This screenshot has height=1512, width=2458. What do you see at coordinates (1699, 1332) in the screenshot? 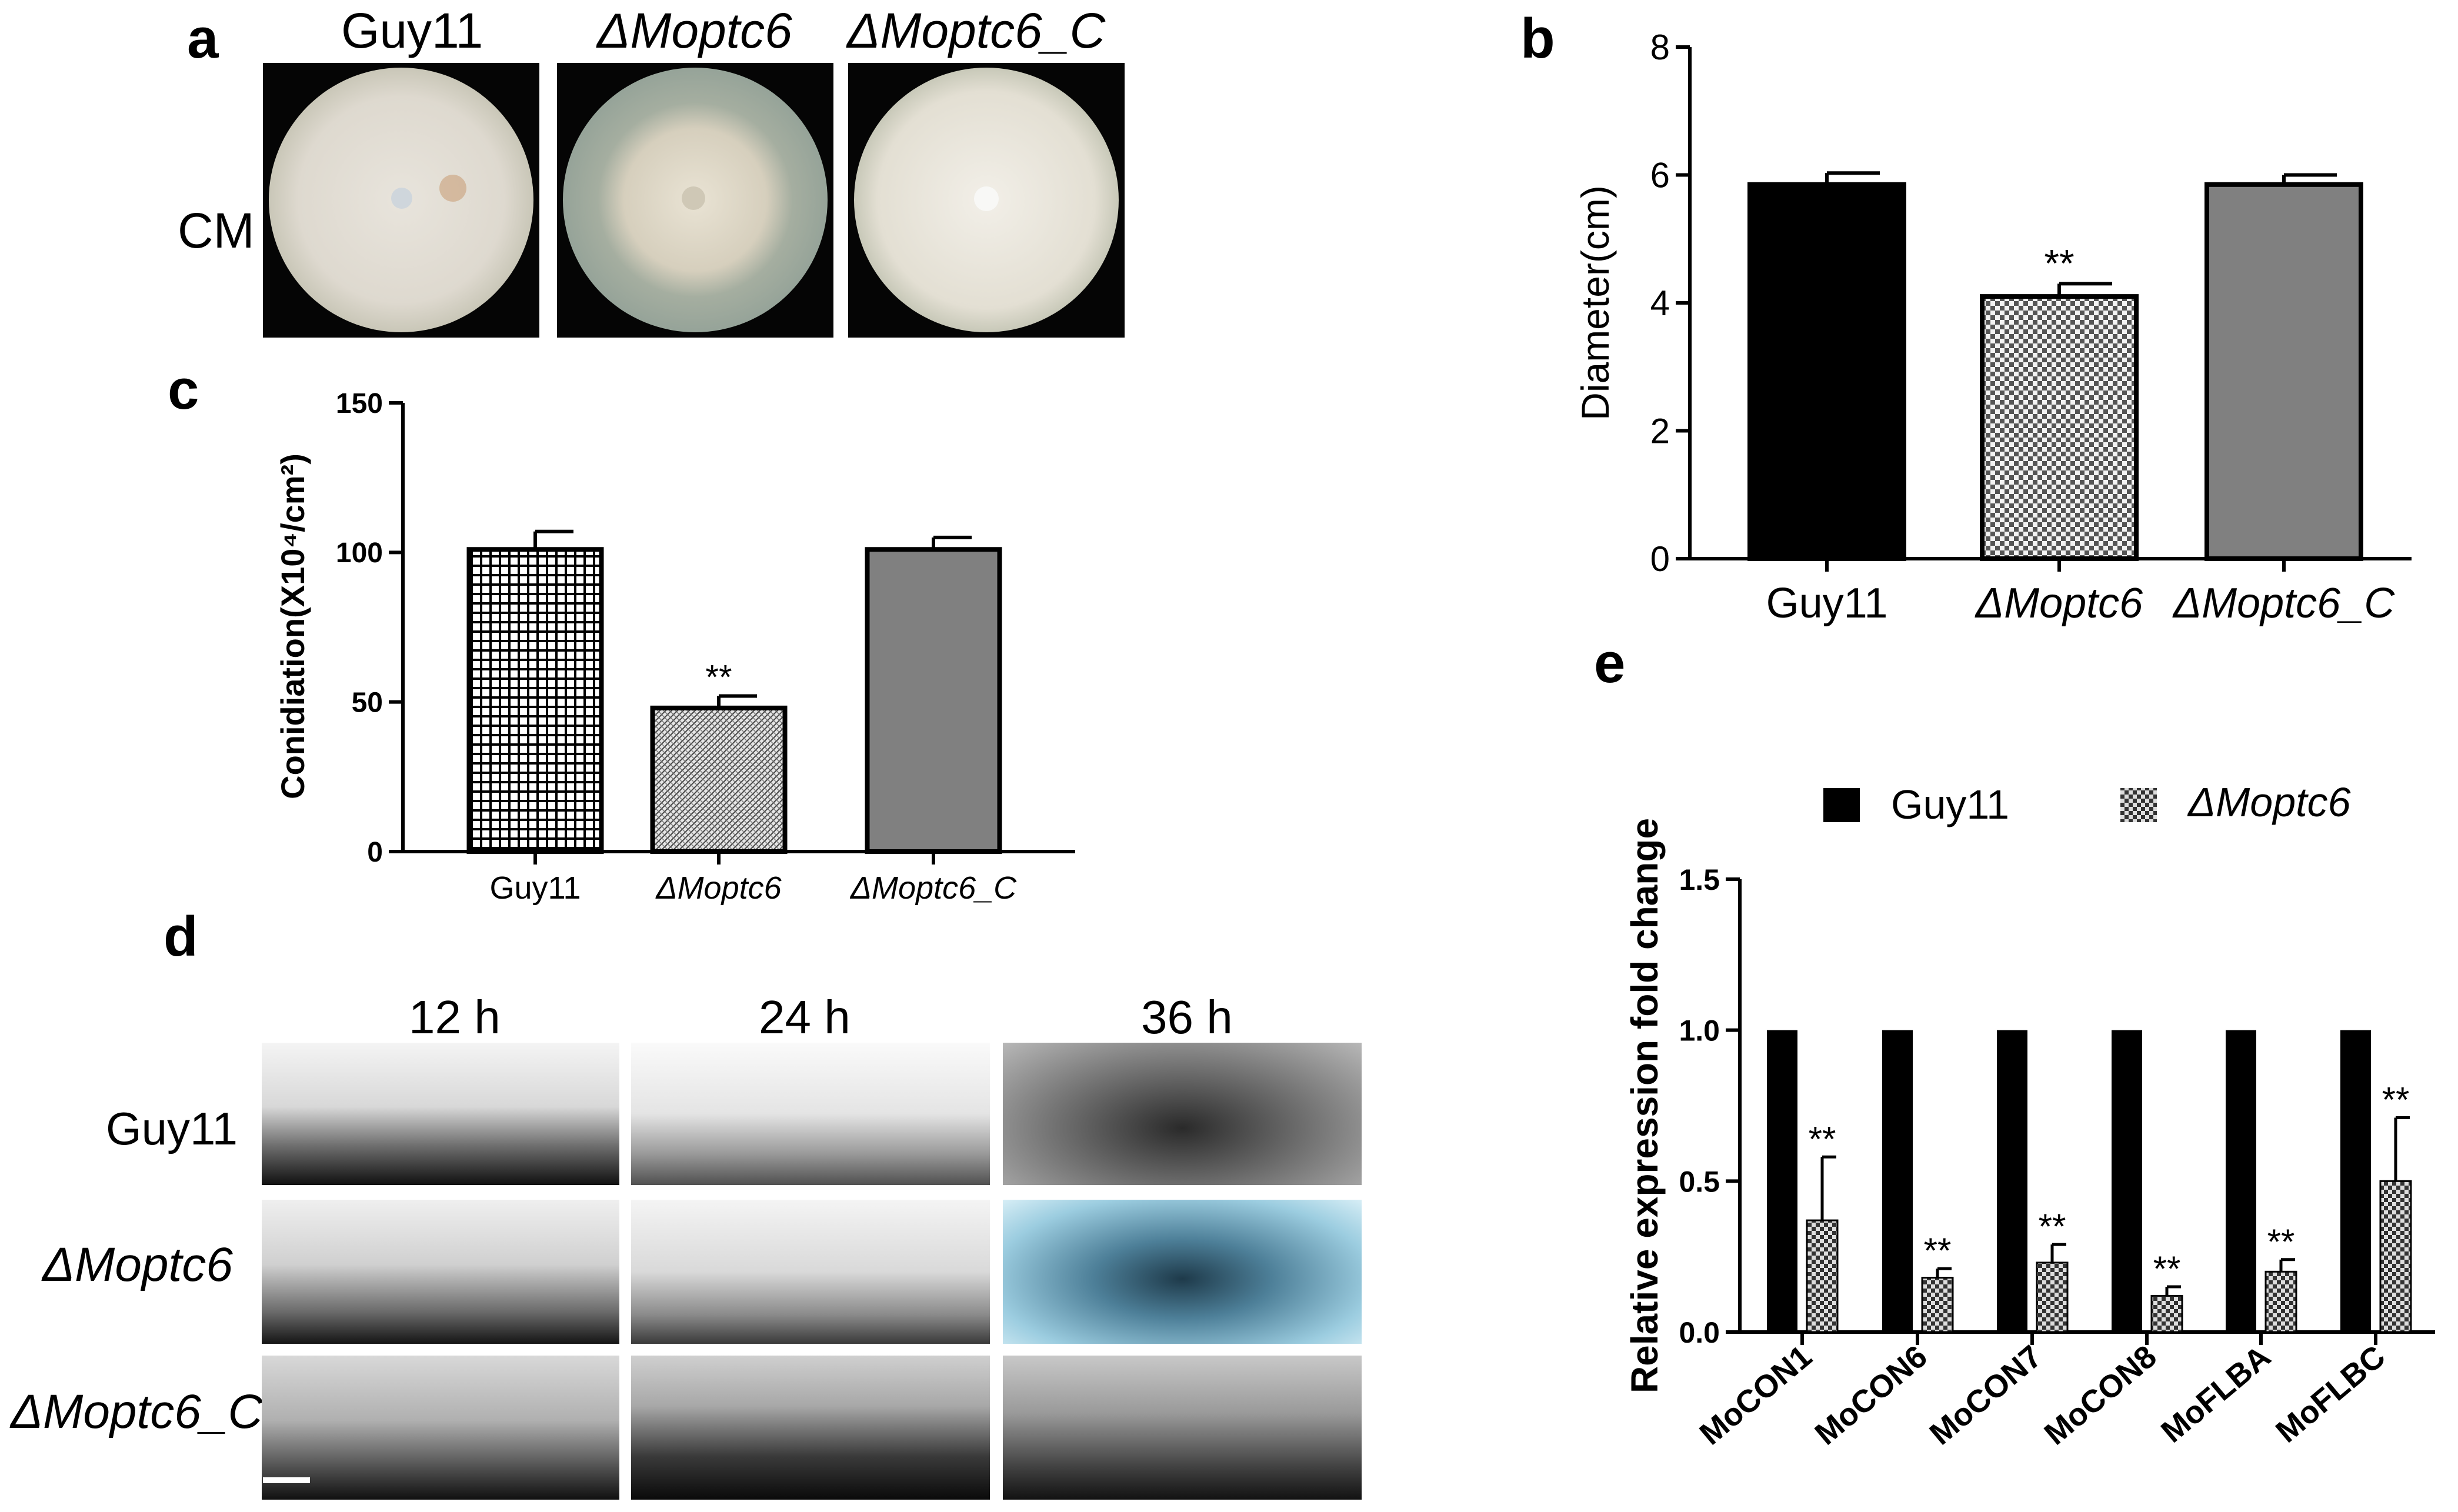
I see `e-ytick-label: 0.0` at bounding box center [1699, 1332].